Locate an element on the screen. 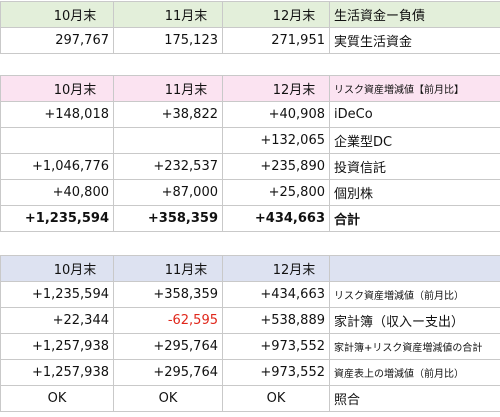  cell-dec: 271,951 is located at coordinates (276, 40).